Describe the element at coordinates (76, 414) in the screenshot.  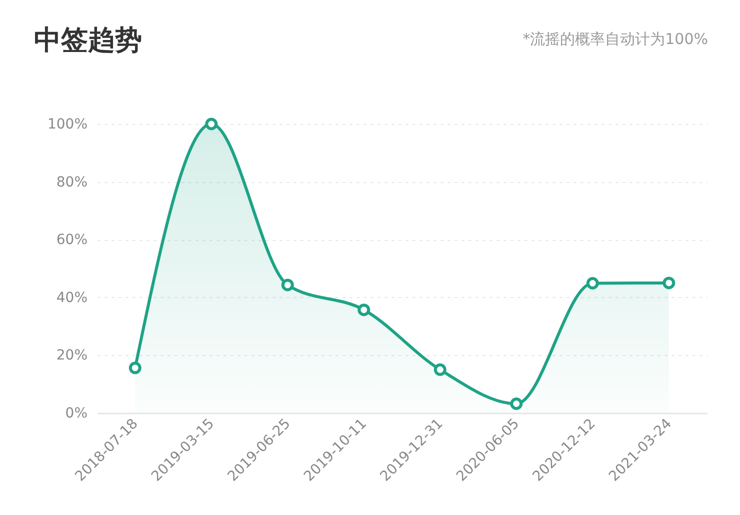
I see `y-tick-label: 0%` at that location.